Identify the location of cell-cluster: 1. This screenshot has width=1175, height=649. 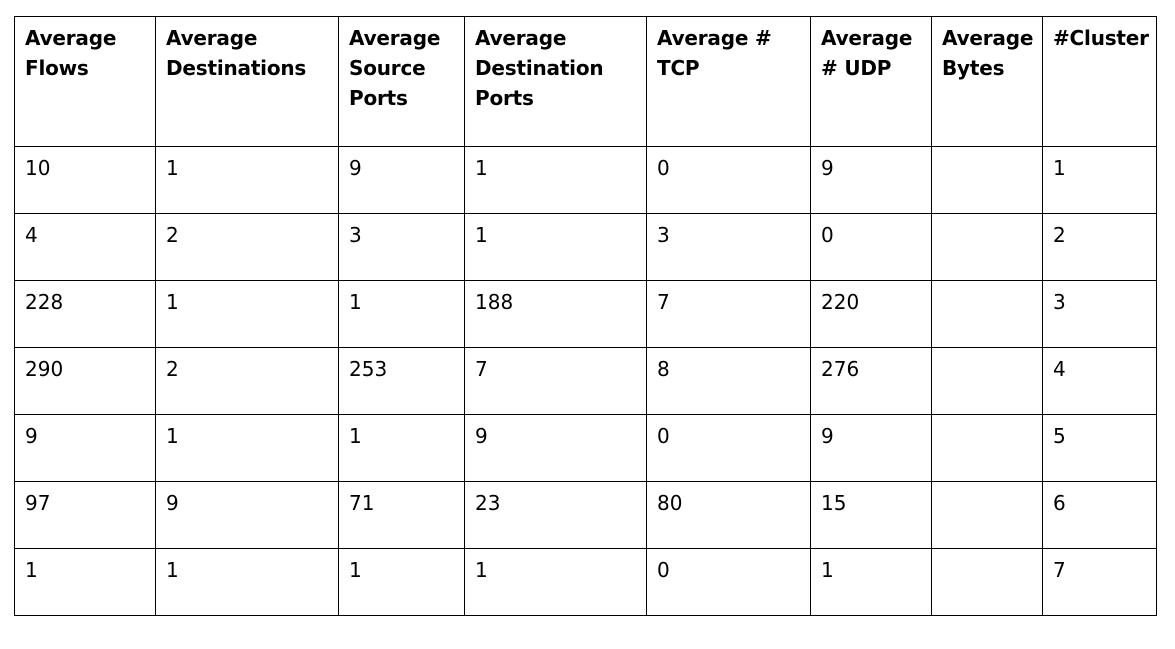
(1099, 180).